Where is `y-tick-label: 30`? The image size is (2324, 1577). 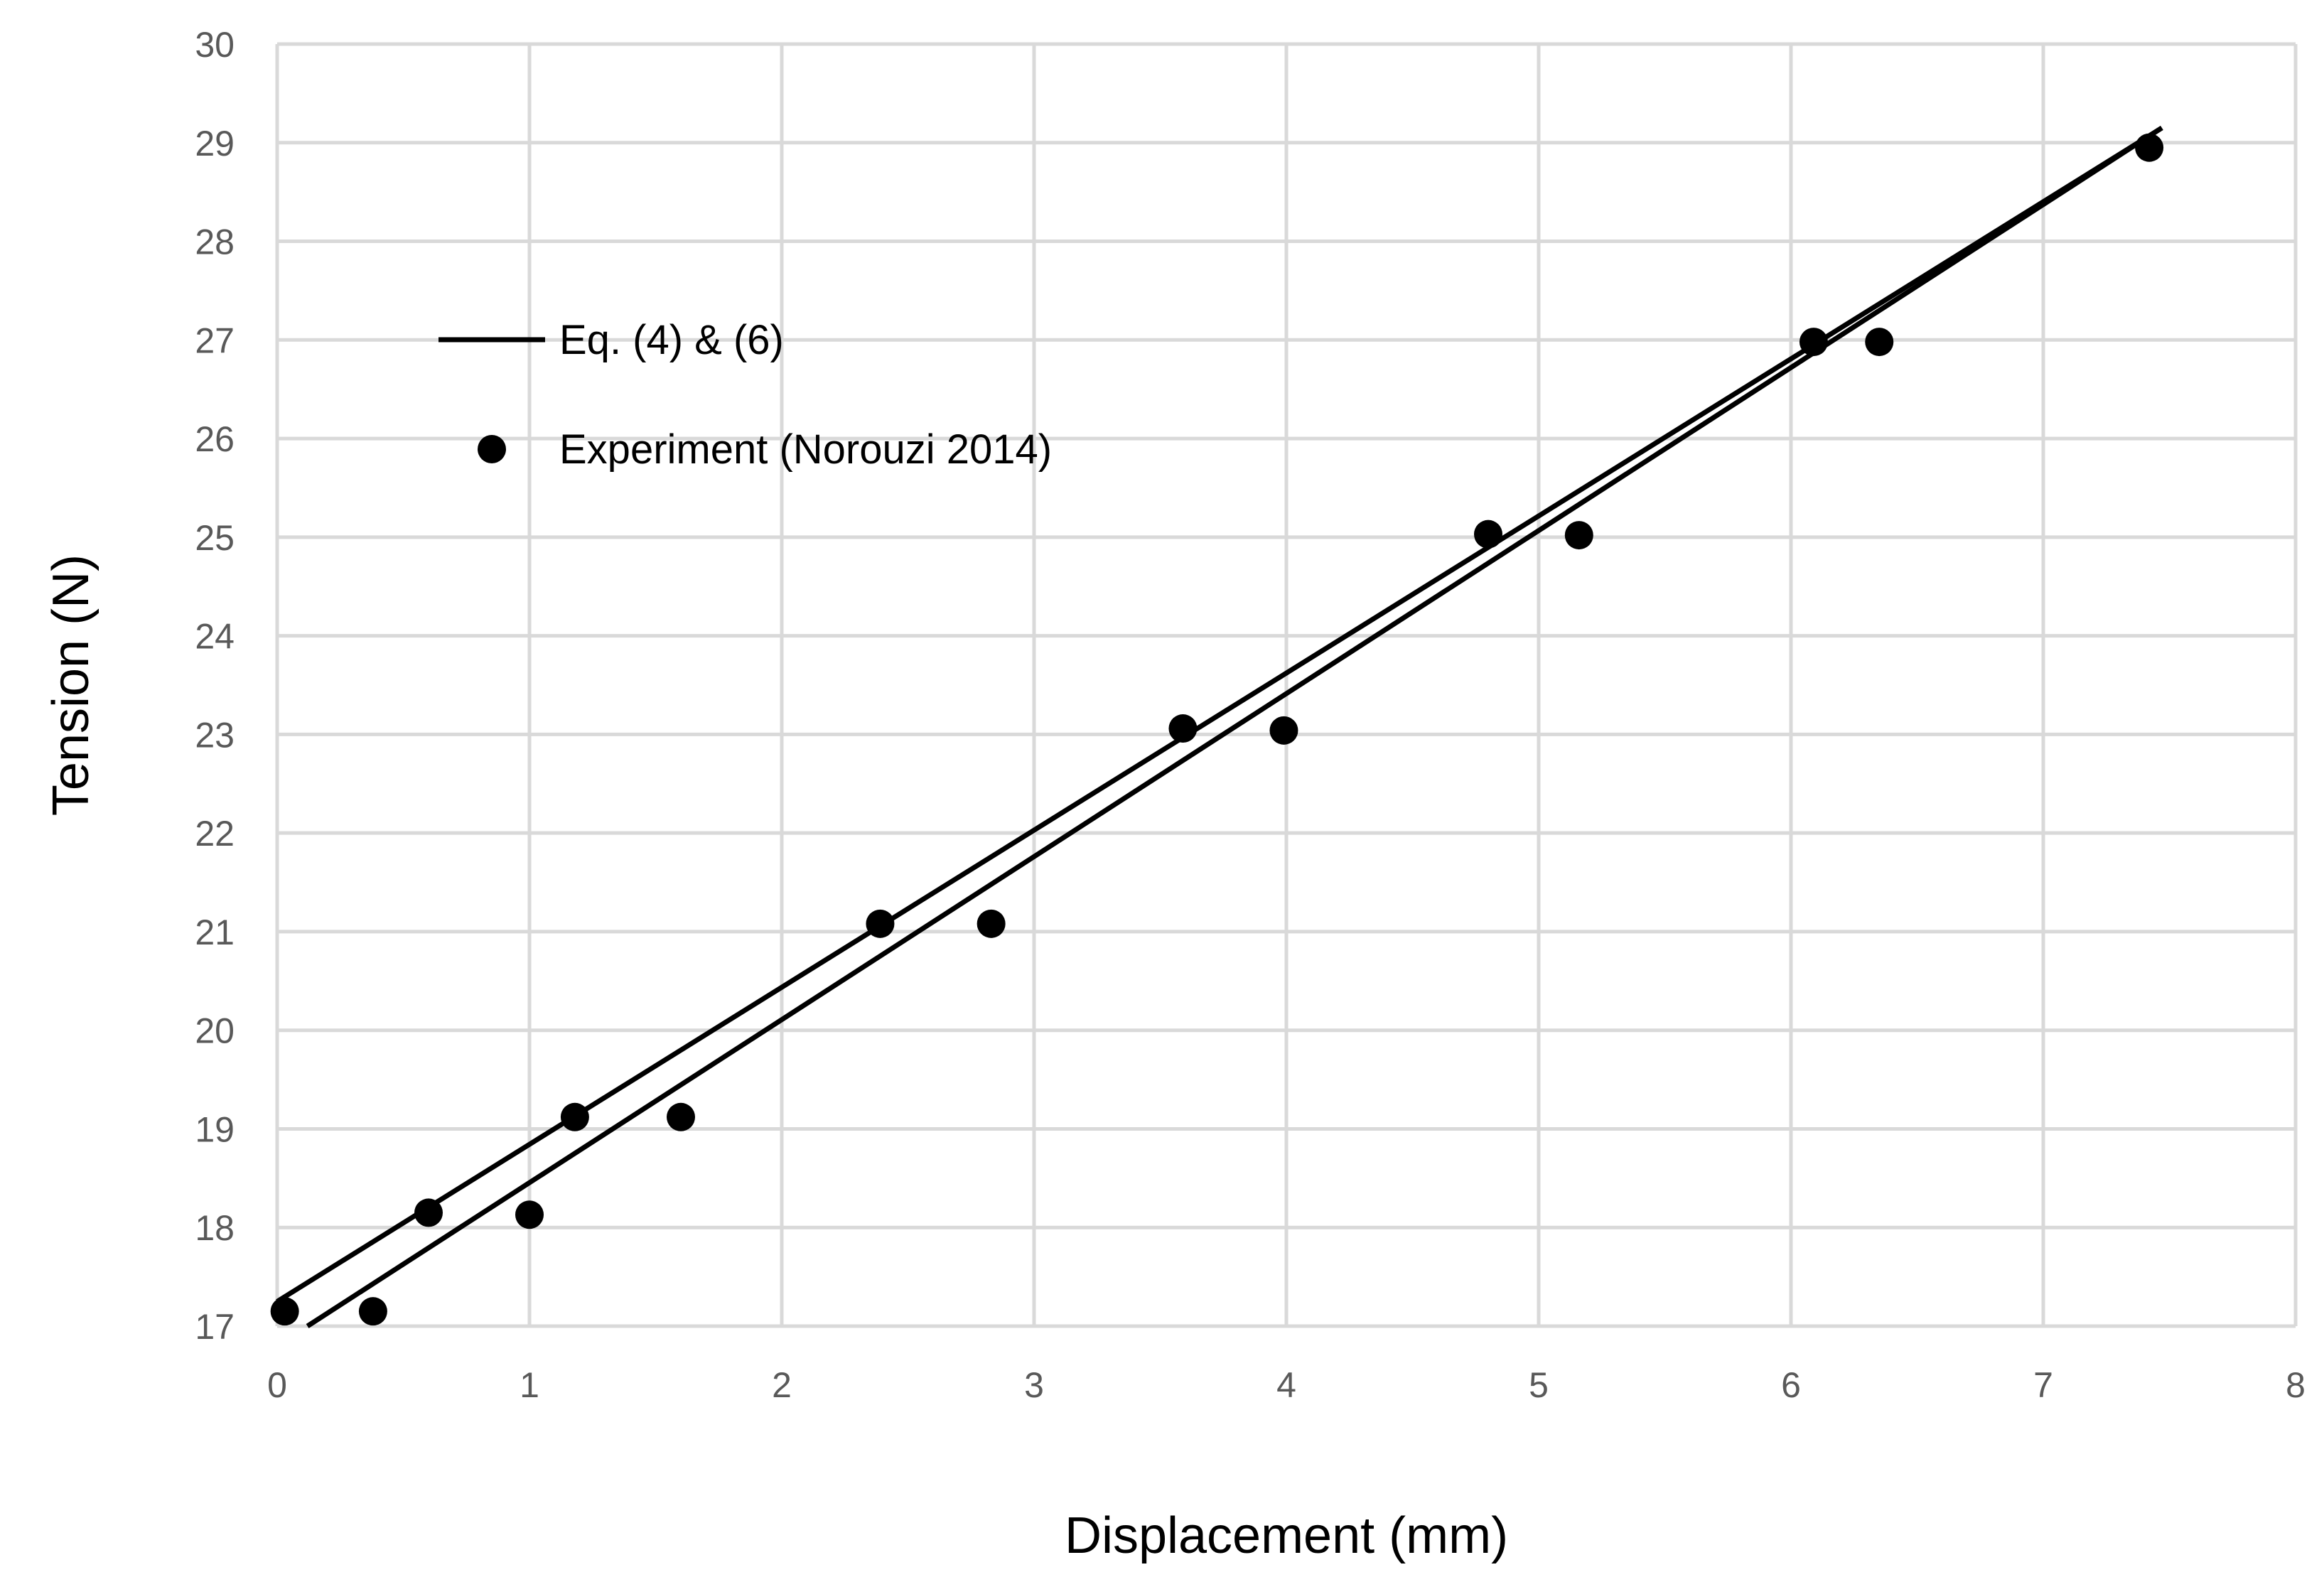
y-tick-label: 30 is located at coordinates (215, 45).